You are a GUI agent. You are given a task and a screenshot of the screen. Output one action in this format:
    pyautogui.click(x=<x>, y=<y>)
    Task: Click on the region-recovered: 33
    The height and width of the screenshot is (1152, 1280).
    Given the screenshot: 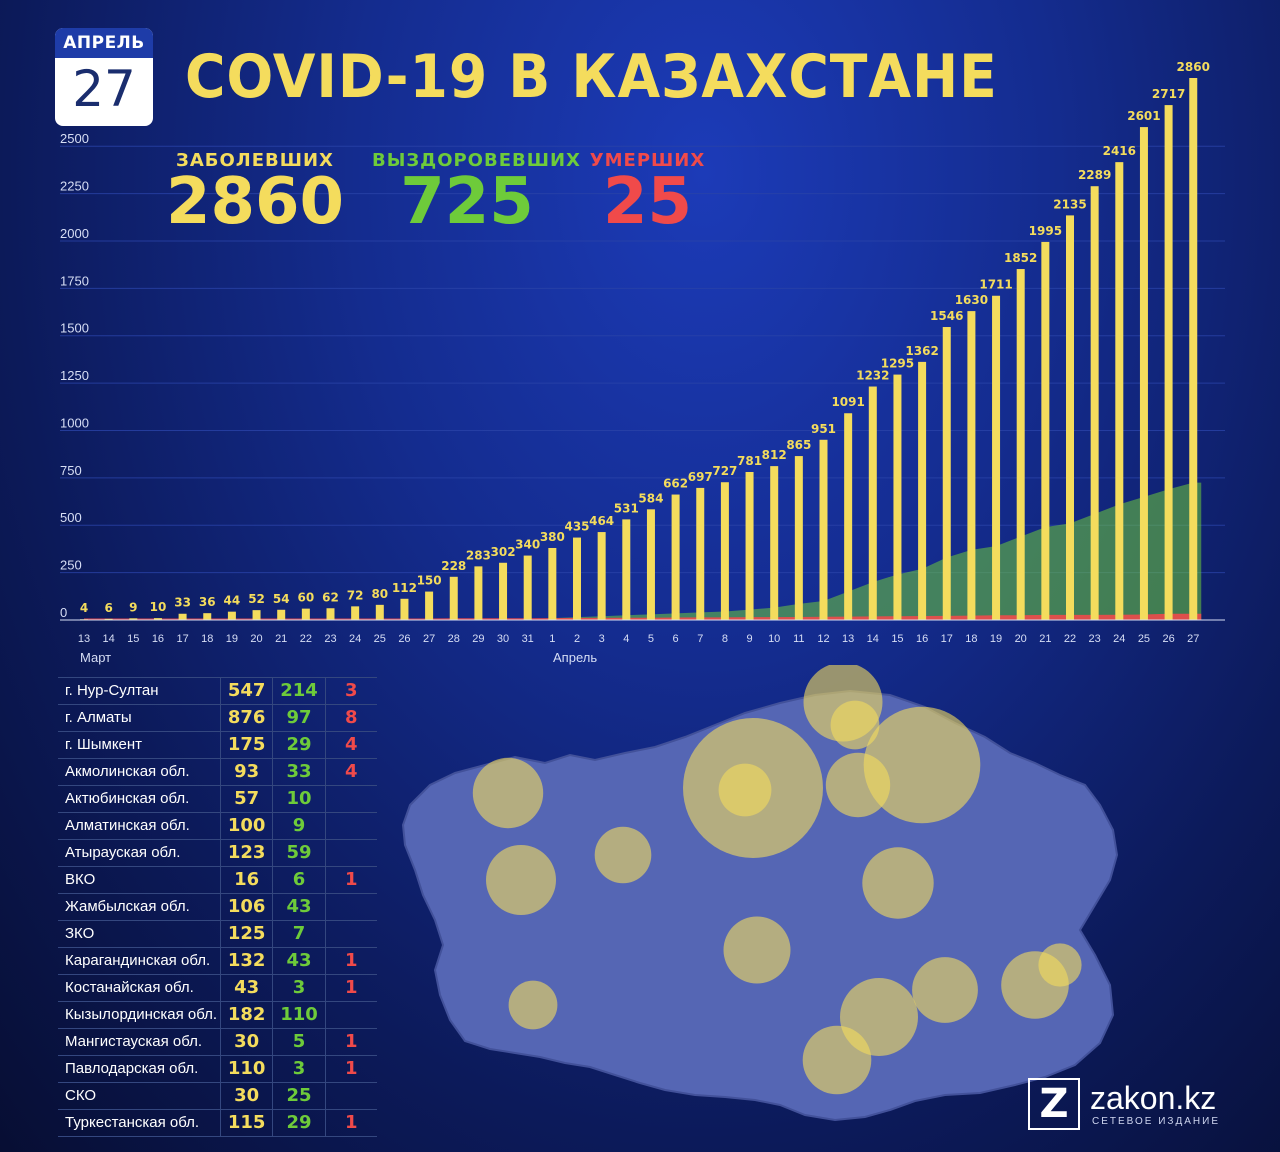 What is the action you would take?
    pyautogui.click(x=299, y=772)
    